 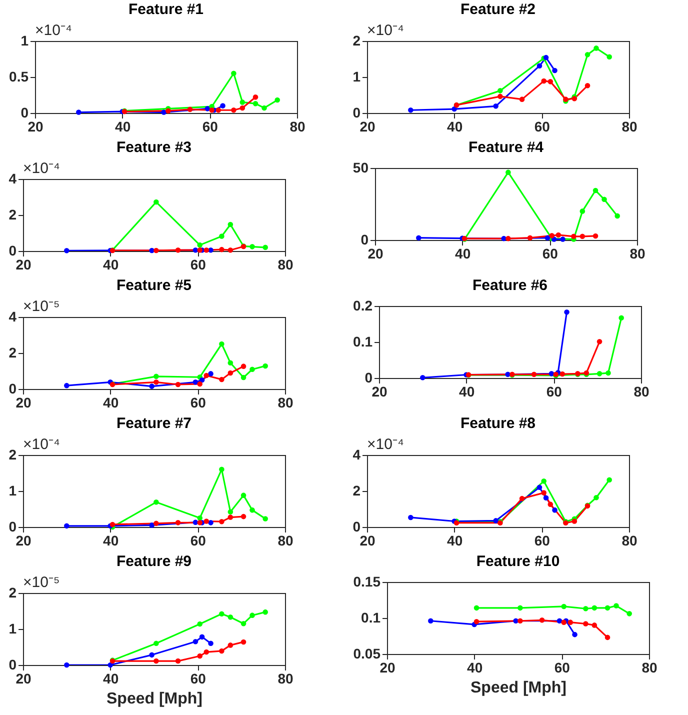 What do you see at coordinates (367, 582) in the screenshot?
I see `y-tick-label: 0.15` at bounding box center [367, 582].